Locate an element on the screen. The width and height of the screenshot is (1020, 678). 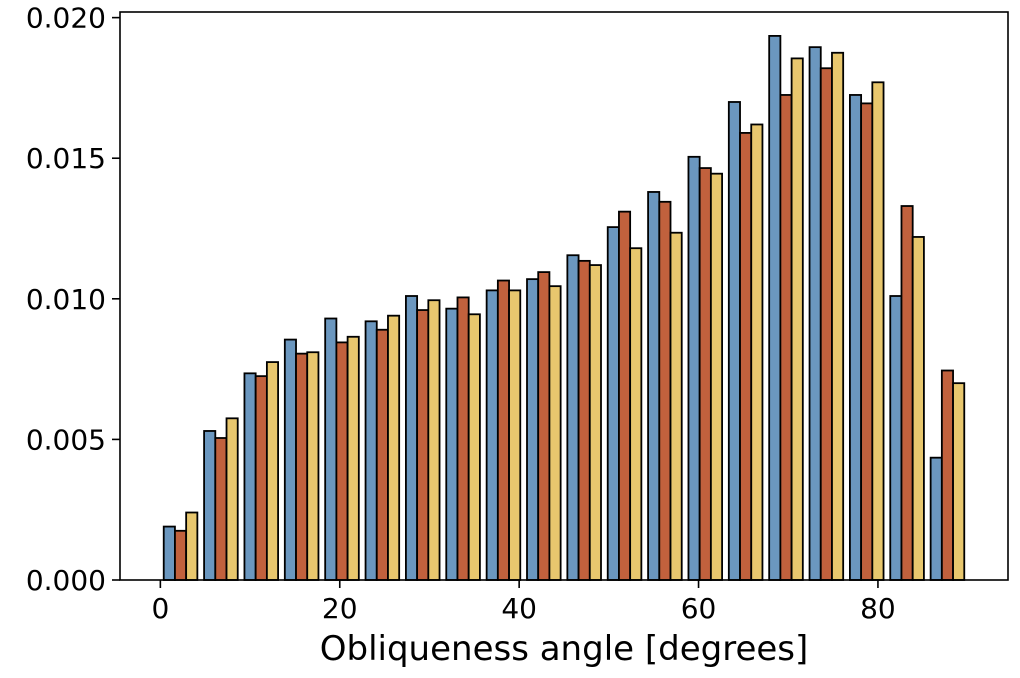
x-tick-label: 20 is located at coordinates (340, 608).